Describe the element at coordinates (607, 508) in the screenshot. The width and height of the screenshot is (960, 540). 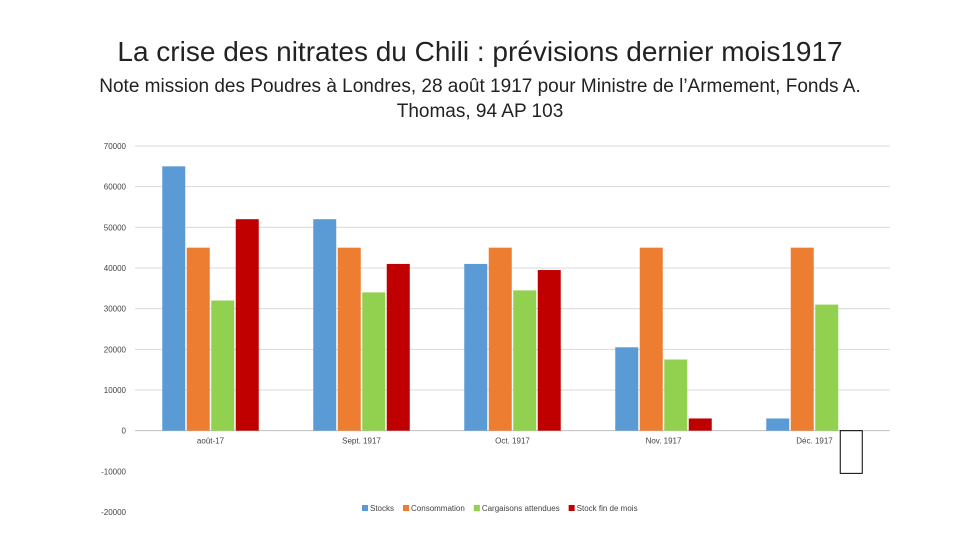
I see `legend-label: Stock fin de mois` at that location.